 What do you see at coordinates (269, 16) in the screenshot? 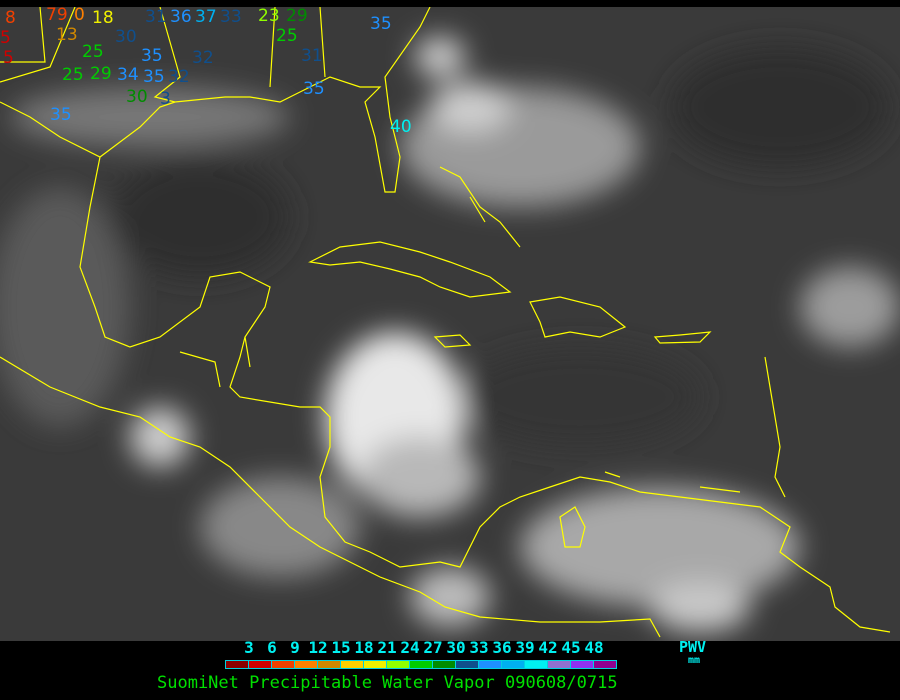
I see `station-value: 23` at bounding box center [269, 16].